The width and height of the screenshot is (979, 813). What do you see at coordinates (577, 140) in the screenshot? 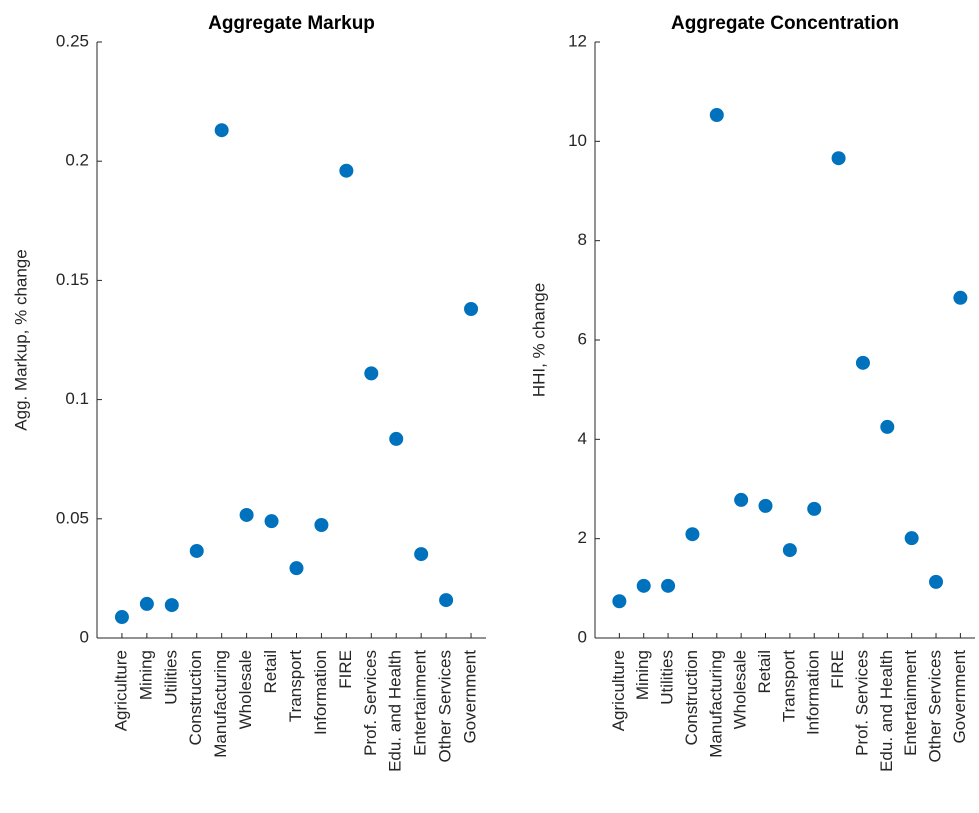
I see `y-tick-label: 10` at bounding box center [577, 140].